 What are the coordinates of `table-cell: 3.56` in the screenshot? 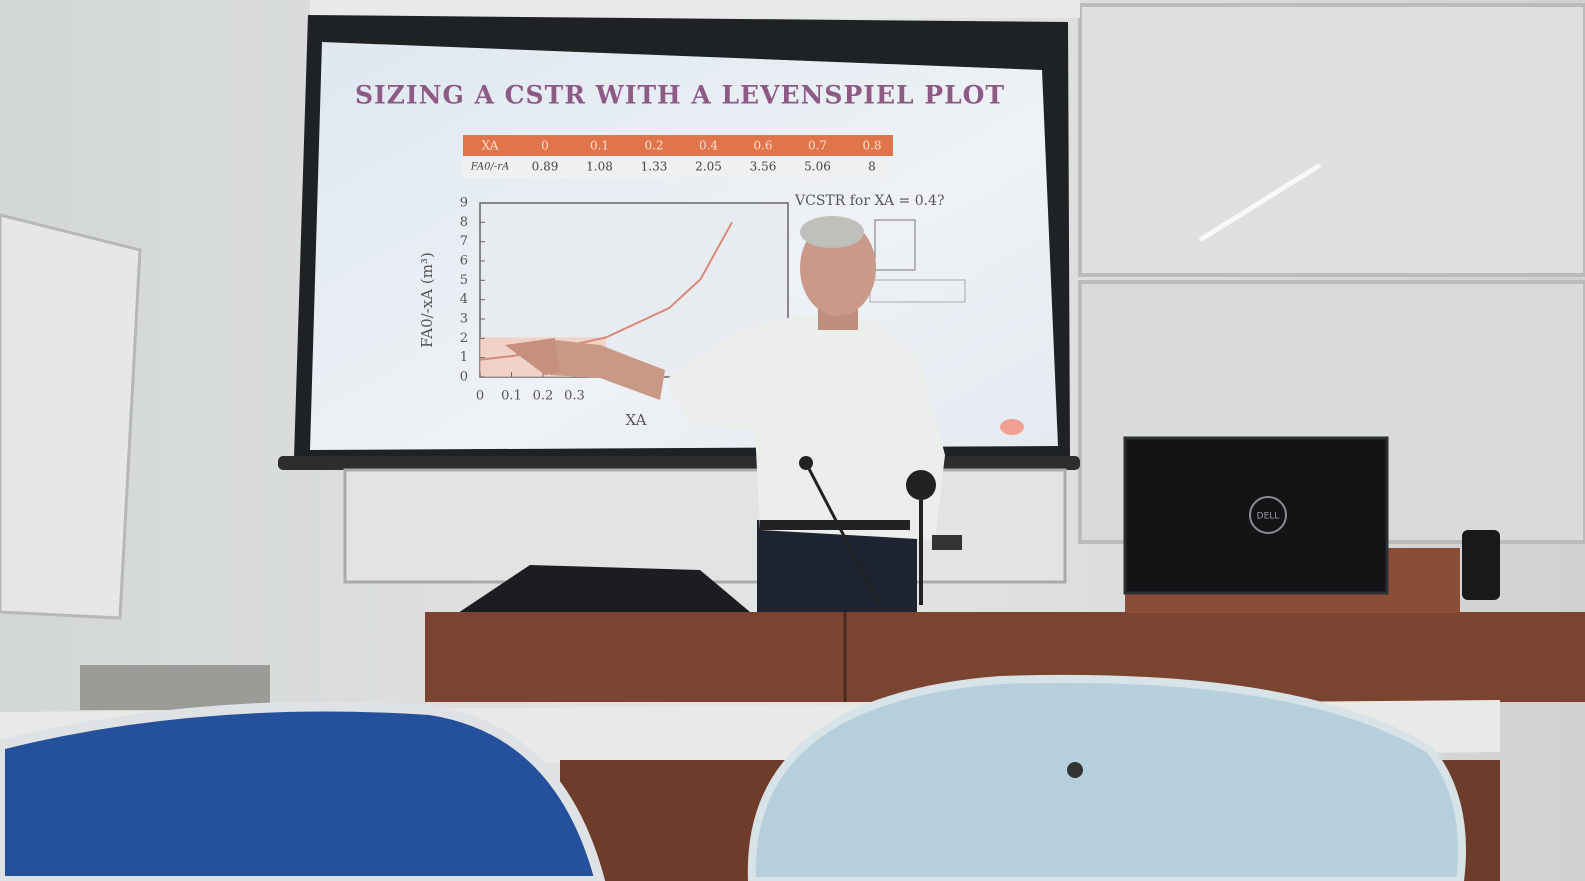 It's located at (763, 167).